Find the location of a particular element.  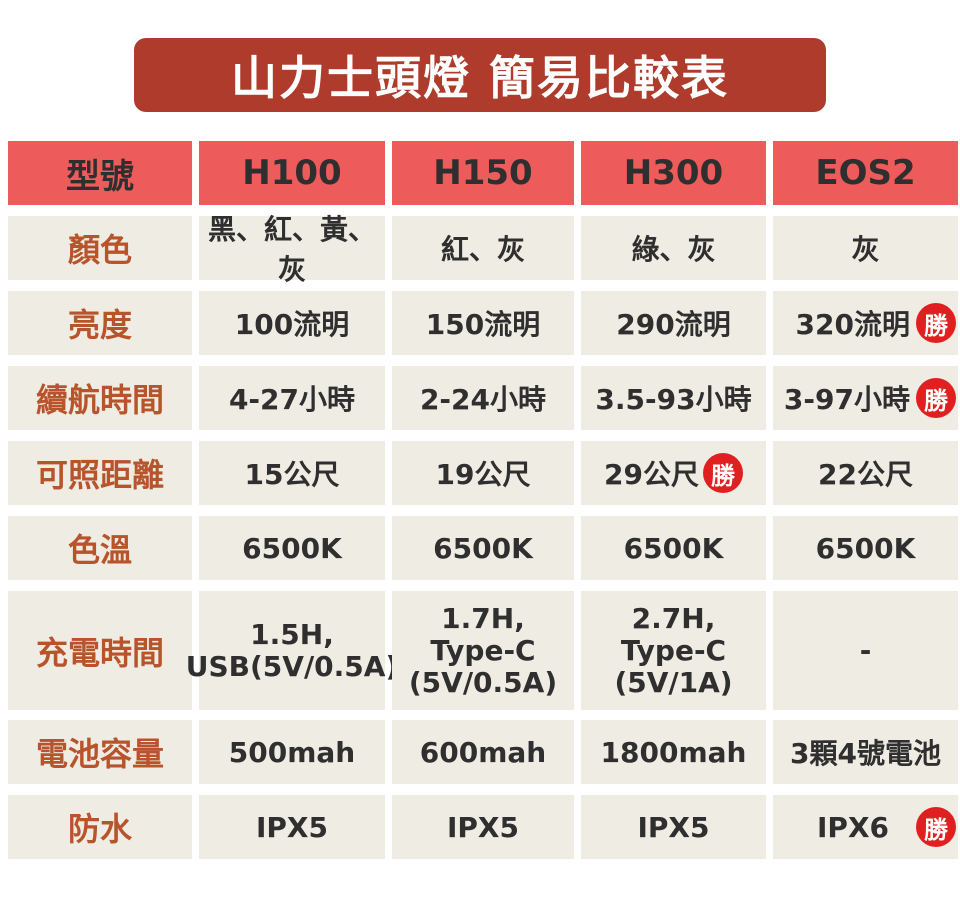

row-label: 電池容量 is located at coordinates (100, 752).